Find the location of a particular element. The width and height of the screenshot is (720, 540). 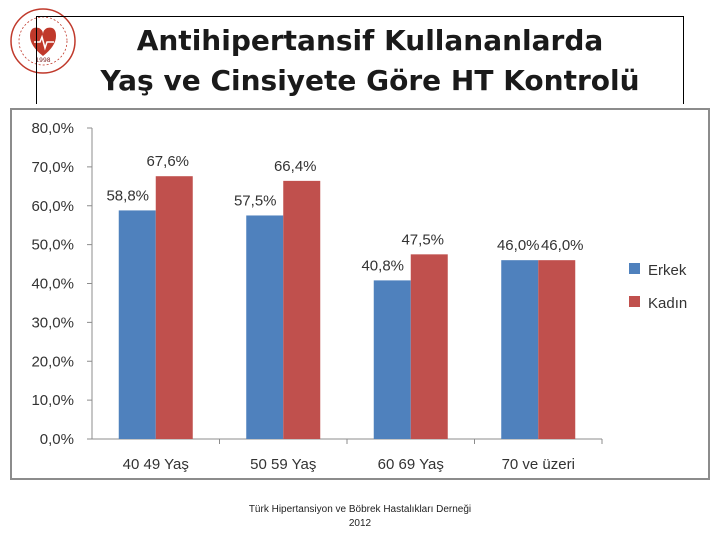

y-tick-label: 10,0% is located at coordinates (52, 400).